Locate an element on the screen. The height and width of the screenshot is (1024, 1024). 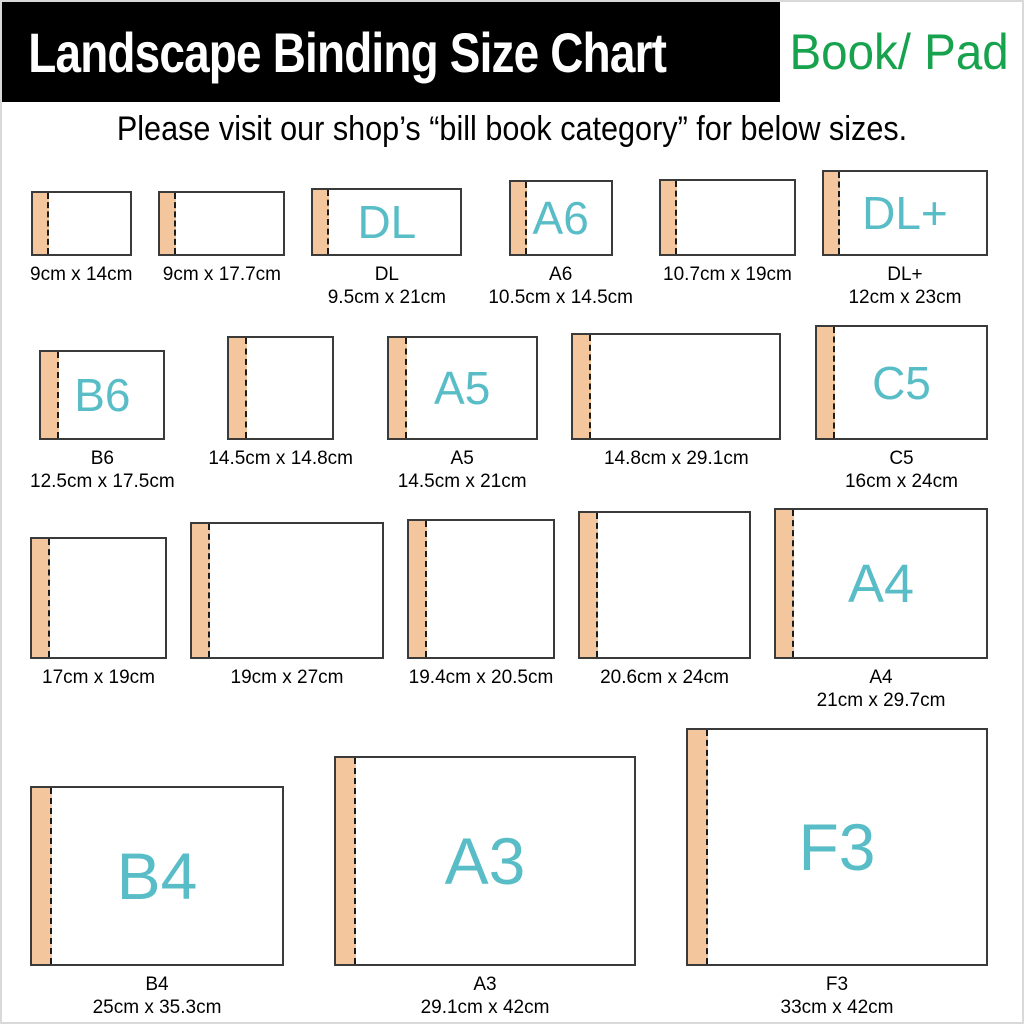
paper-item-a6: A6 A6 10.5cm x 14.5cm is located at coordinates (560, 245).